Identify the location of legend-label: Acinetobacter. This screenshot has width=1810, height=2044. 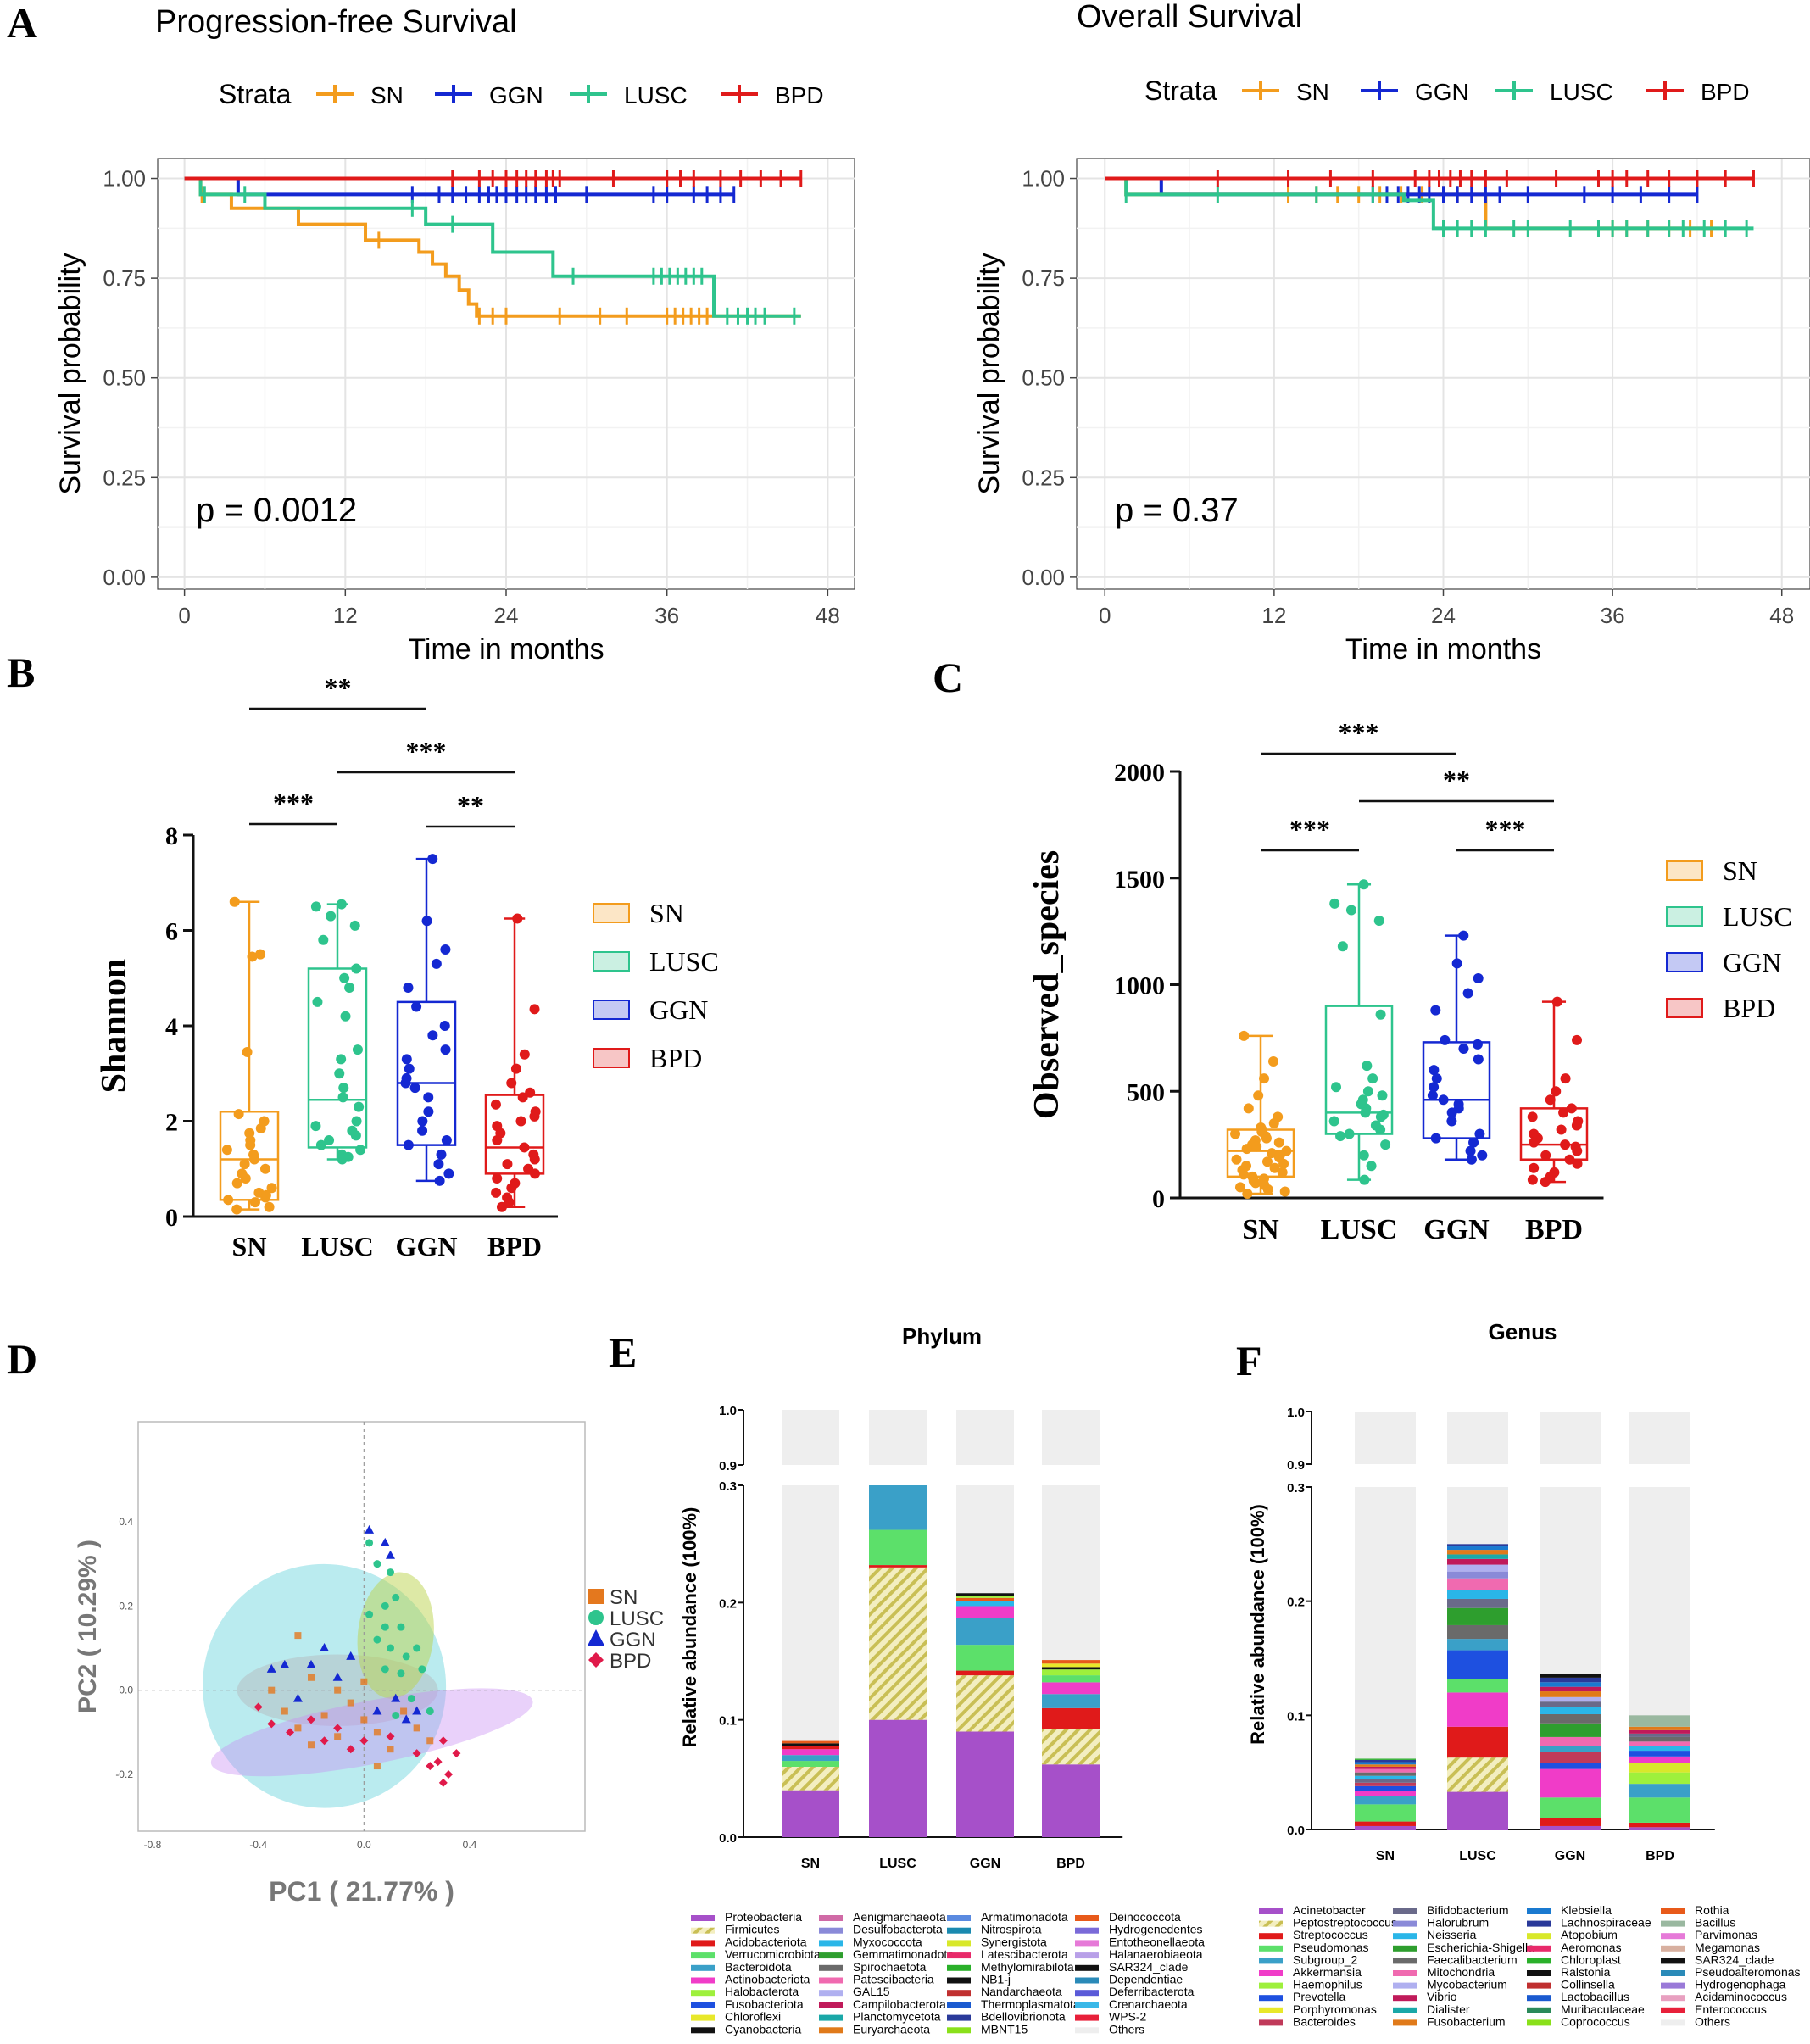
(1329, 1910).